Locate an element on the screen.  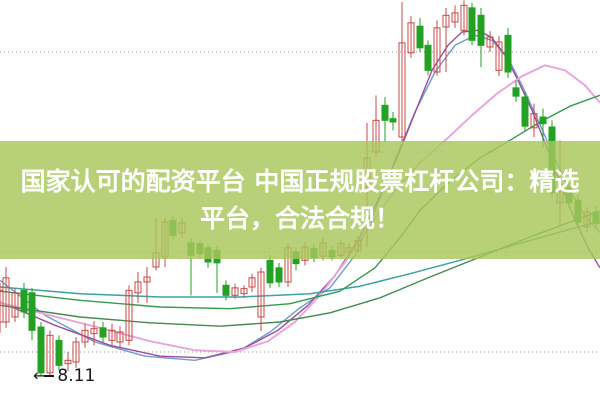
banner-text-line-2: 平台，合法合规！ is located at coordinates (299, 218).